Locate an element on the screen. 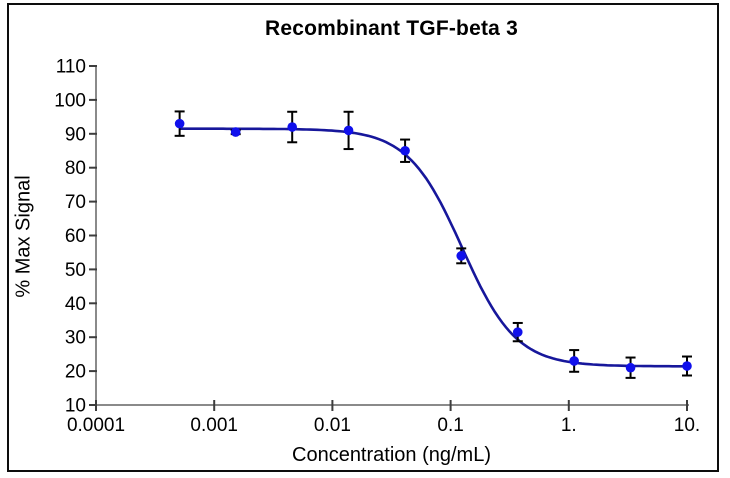 The width and height of the screenshot is (730, 478). x-axis-title: Concentration (ng/mL) is located at coordinates (391, 455).